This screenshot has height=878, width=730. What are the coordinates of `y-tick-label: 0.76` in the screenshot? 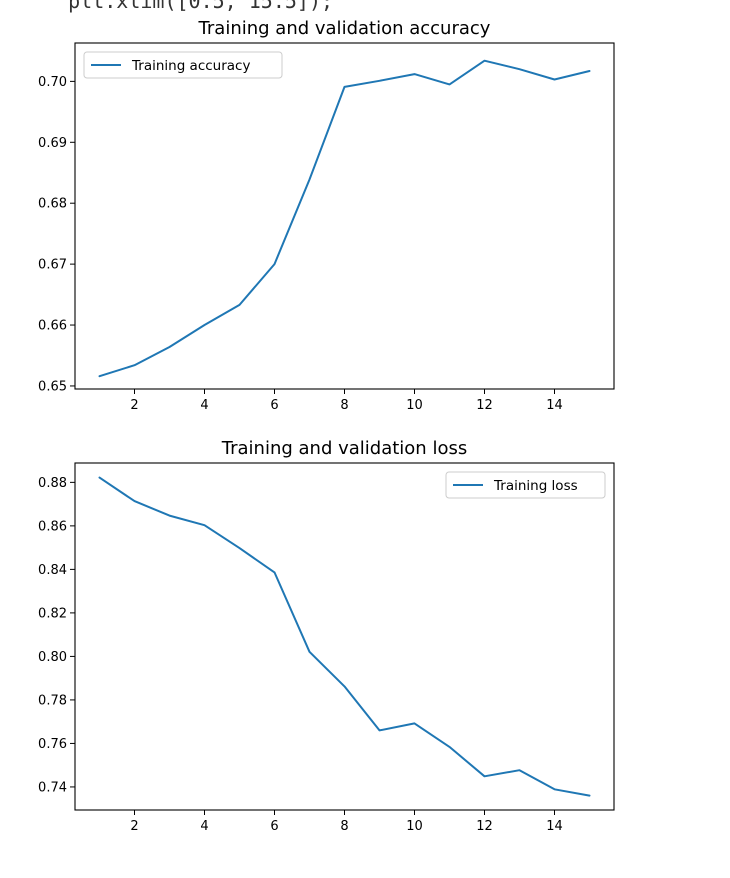 It's located at (52, 744).